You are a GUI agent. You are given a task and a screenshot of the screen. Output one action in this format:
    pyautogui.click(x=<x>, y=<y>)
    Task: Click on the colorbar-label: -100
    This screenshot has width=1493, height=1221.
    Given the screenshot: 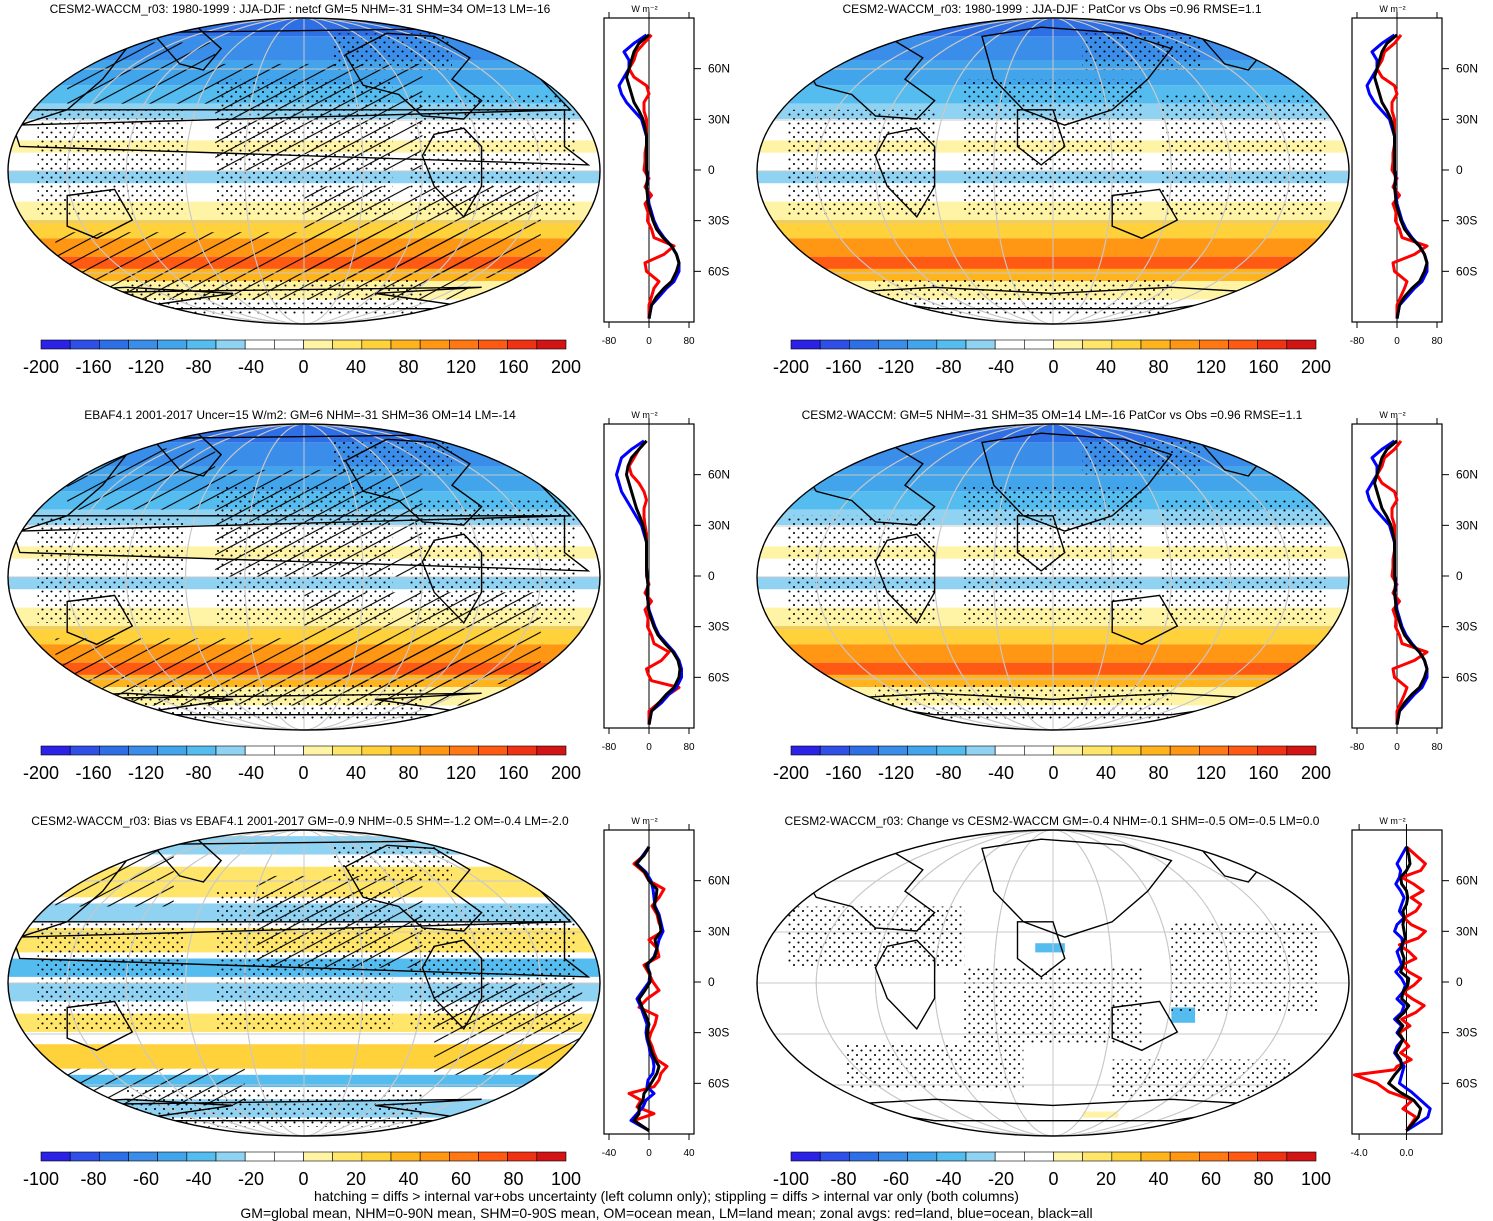 What is the action you would take?
    pyautogui.click(x=791, y=1179)
    